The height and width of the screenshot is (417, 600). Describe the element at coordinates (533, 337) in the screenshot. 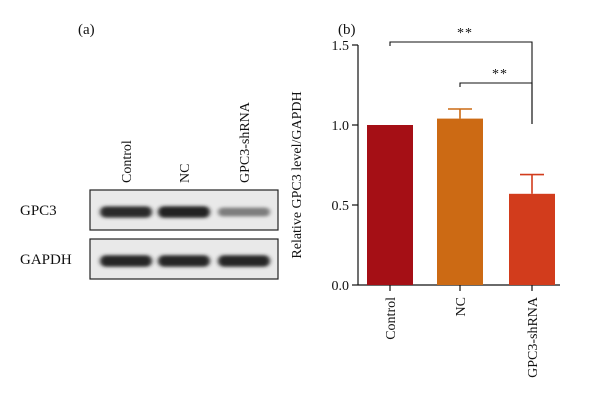

I see `x-tick-label: GPC3-shRNA` at that location.